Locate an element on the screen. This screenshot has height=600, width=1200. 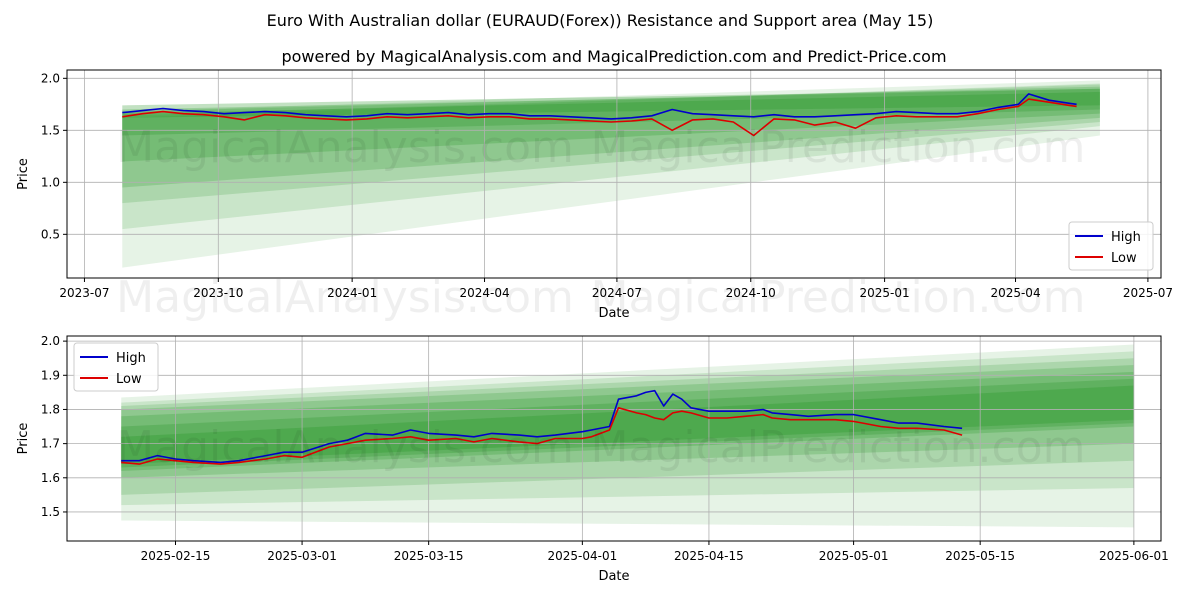
x-tick-label: 2024-10 is located at coordinates (751, 293).